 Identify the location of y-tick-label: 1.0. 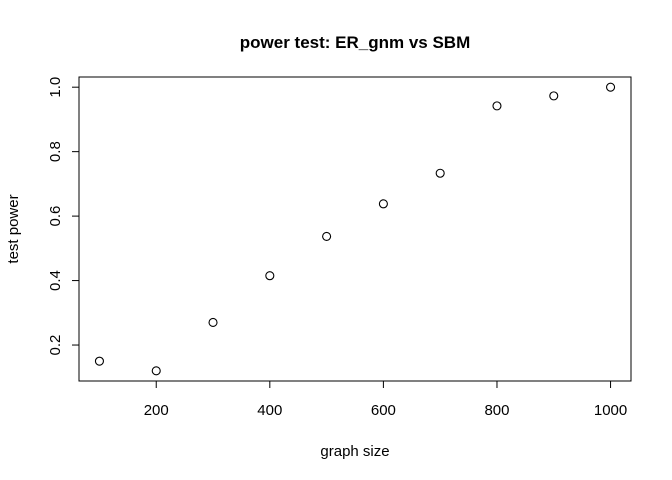
(55, 87).